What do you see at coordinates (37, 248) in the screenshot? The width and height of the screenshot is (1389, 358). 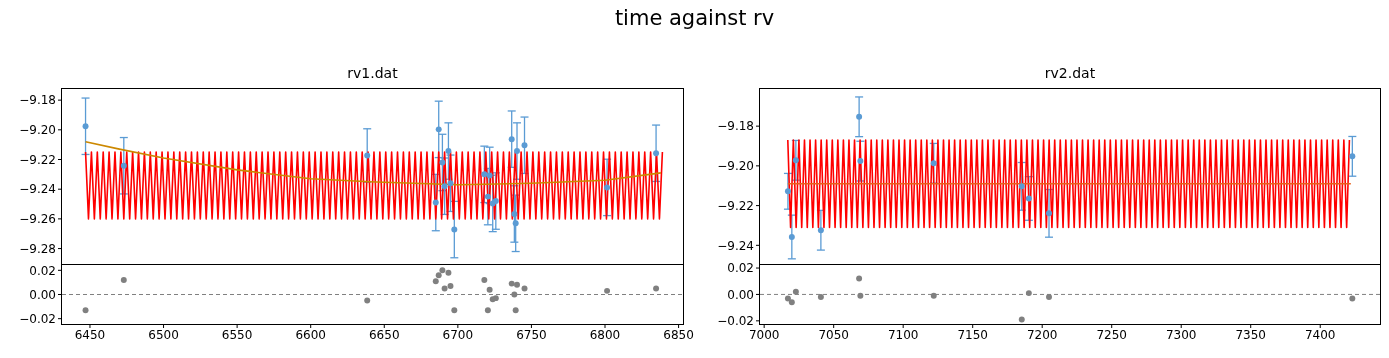 I see `y-tick-label: −9.28` at bounding box center [37, 248].